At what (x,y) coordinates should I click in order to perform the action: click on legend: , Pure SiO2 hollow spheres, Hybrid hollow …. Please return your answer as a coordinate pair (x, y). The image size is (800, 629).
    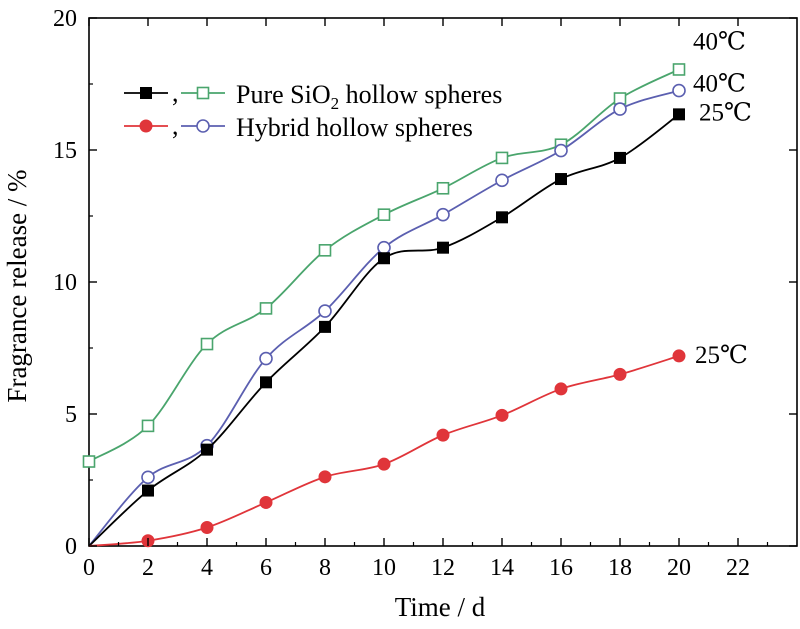
    Looking at the image, I should click on (313, 110).